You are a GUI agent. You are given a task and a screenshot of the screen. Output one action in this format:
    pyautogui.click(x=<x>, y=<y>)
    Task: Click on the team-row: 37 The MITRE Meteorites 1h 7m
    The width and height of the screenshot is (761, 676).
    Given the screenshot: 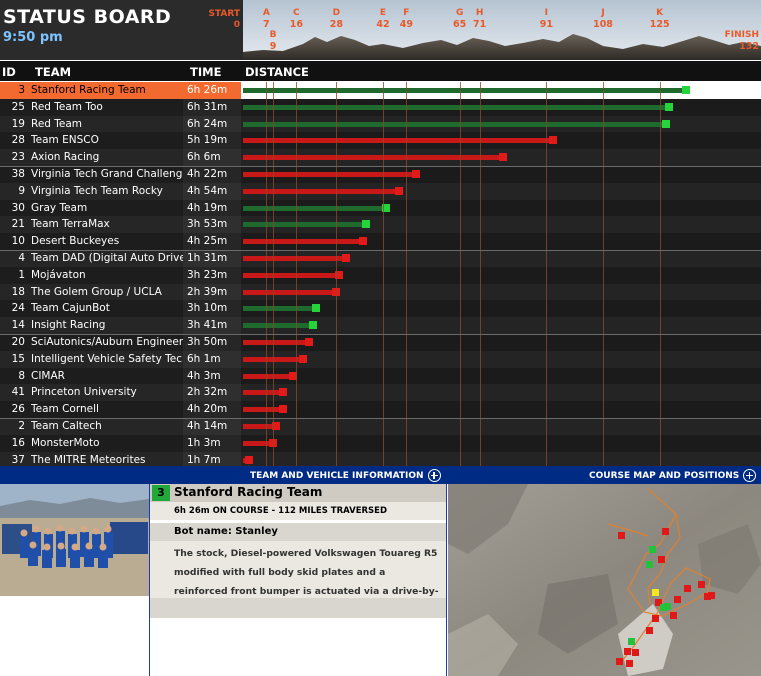 What is the action you would take?
    pyautogui.click(x=380, y=460)
    